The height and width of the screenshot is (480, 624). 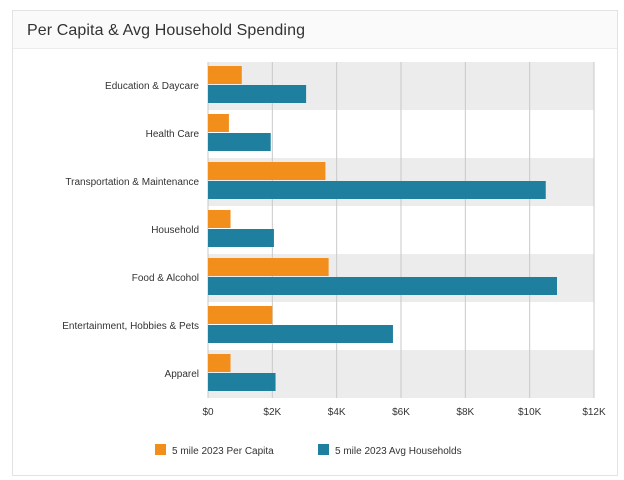 What do you see at coordinates (401, 412) in the screenshot?
I see `x-tick-label: $6K` at bounding box center [401, 412].